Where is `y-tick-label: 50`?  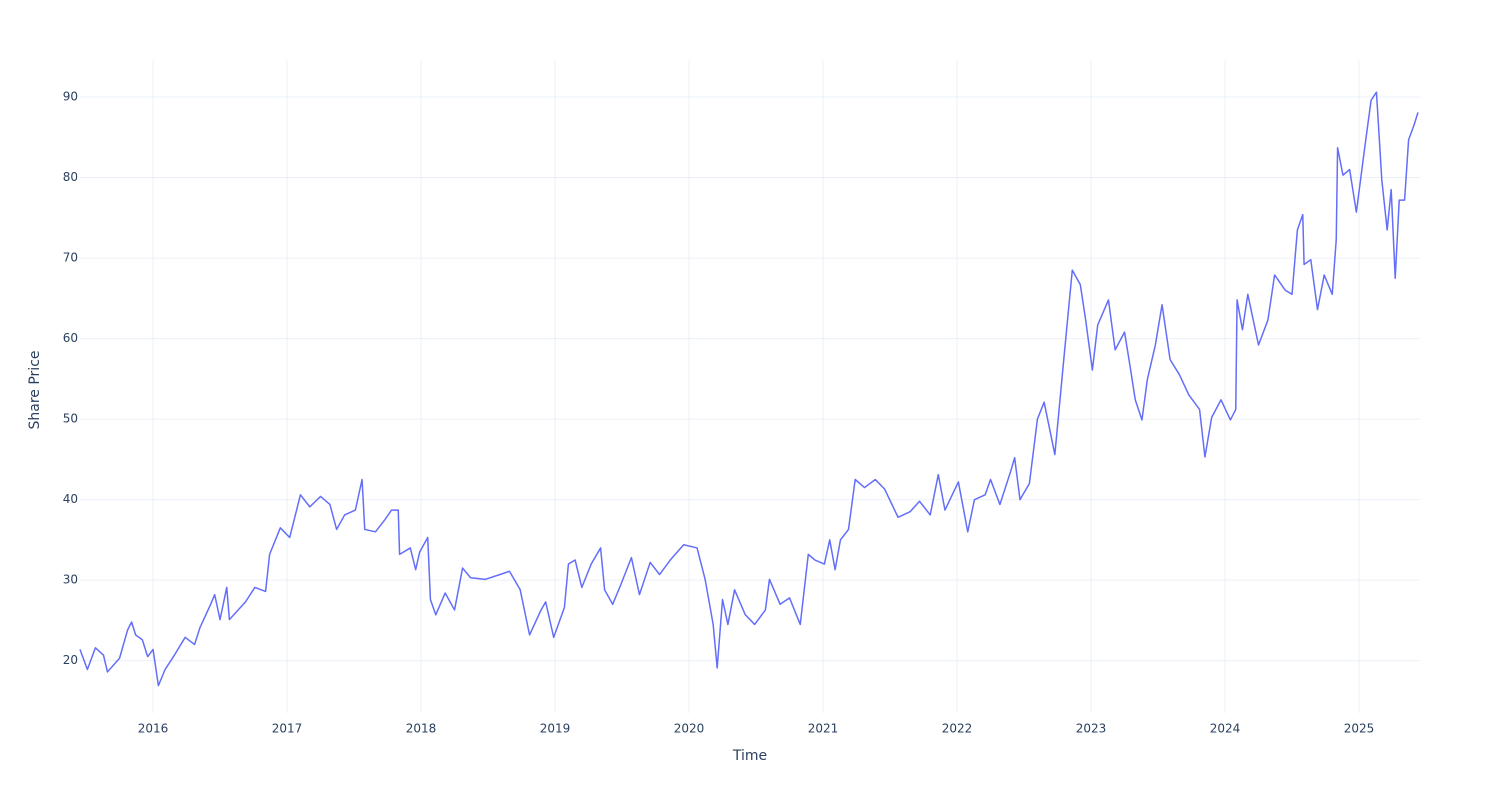
y-tick-label: 50 is located at coordinates (70, 419).